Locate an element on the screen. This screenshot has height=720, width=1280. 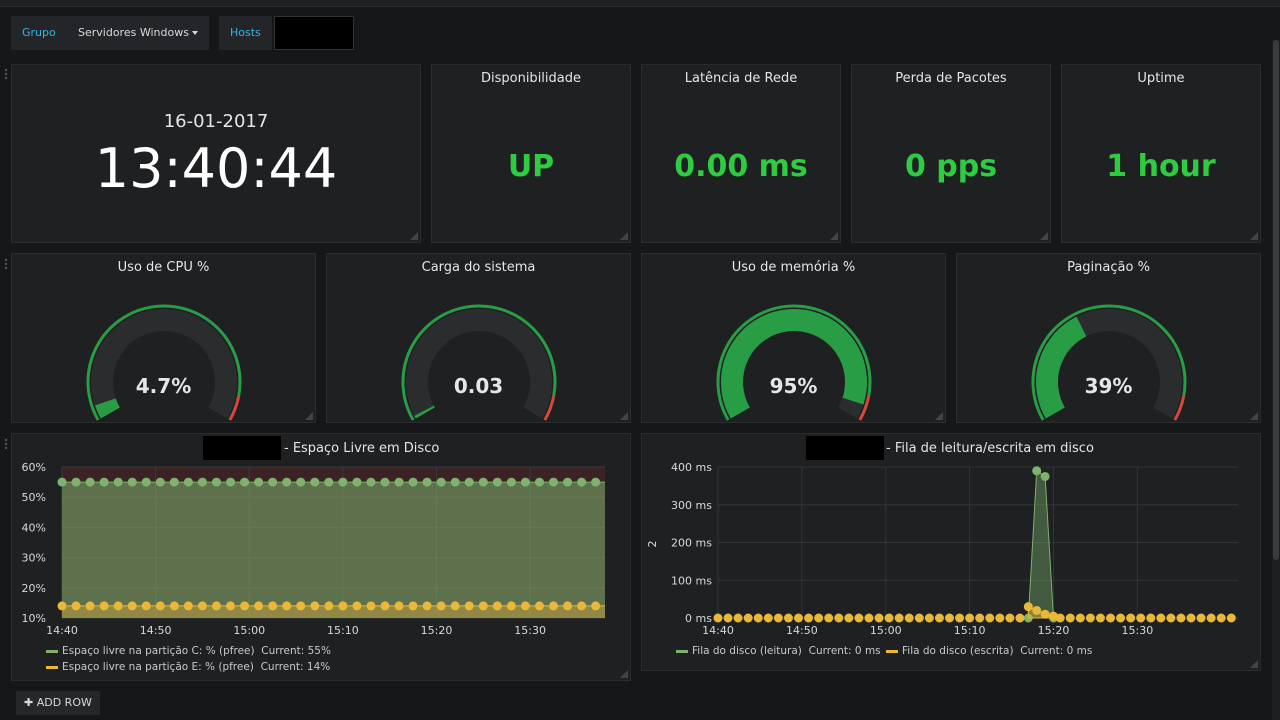
variable-group-dropdown: Servidores Windows is located at coordinates (138, 33).